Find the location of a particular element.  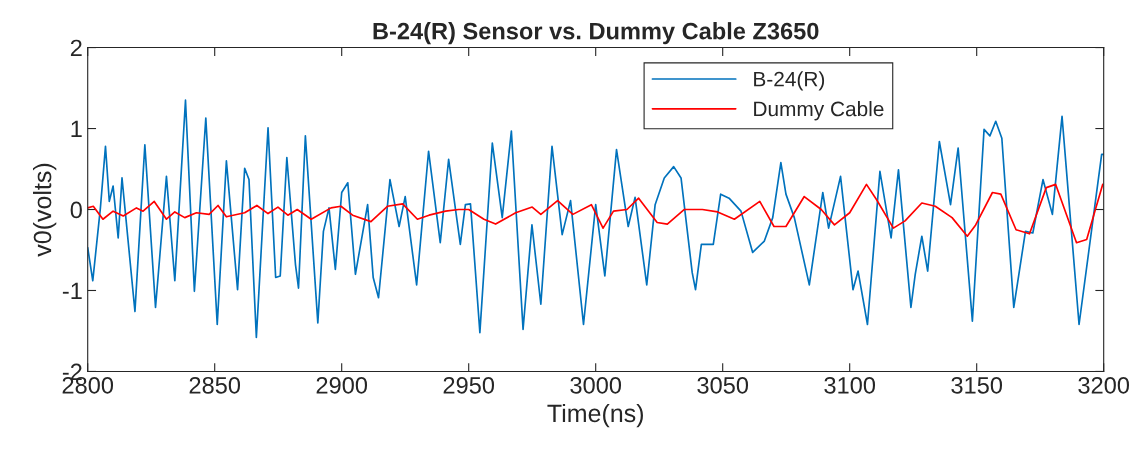

line-series is located at coordinates (595, 213).